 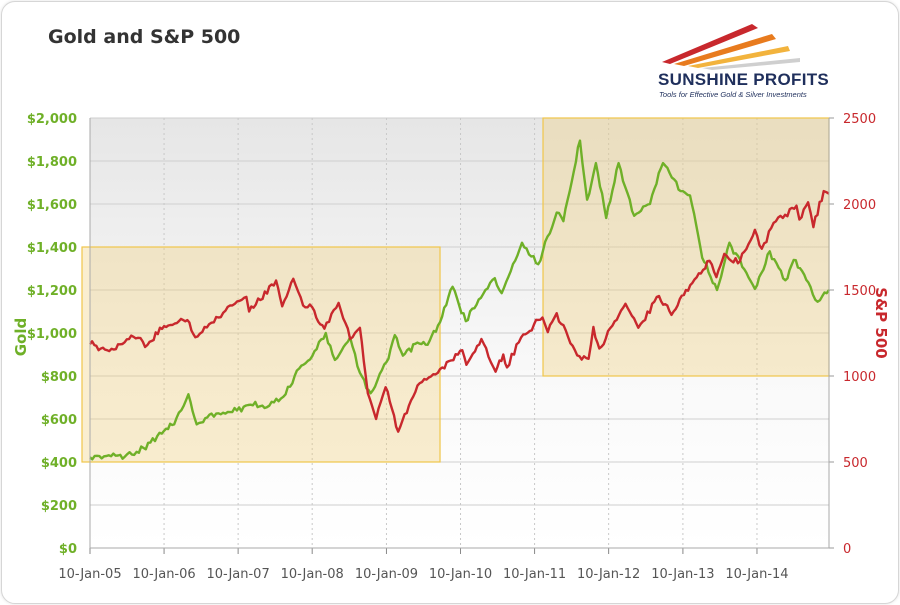 What do you see at coordinates (859, 291) in the screenshot?
I see `y-right-tick-label: 1500` at bounding box center [859, 291].